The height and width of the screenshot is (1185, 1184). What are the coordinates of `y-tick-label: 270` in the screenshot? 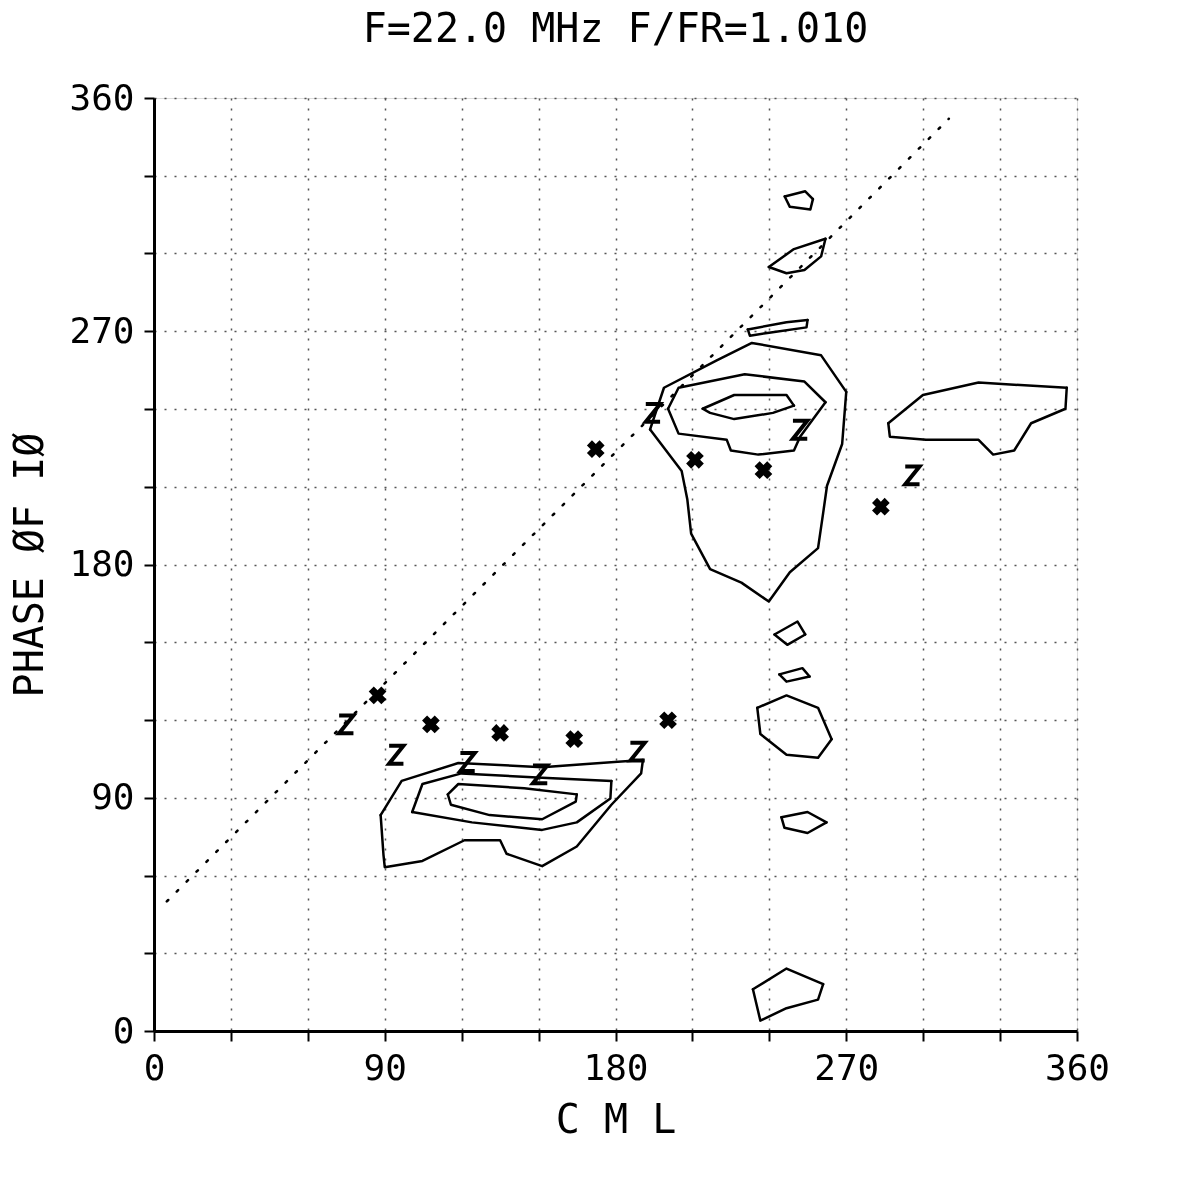 It's located at (102, 330).